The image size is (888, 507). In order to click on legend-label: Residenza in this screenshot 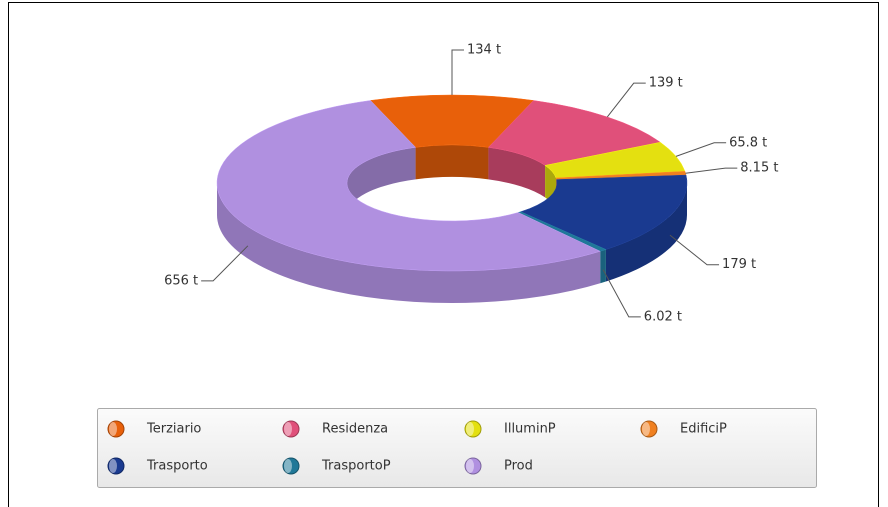, I will do `click(355, 429)`.